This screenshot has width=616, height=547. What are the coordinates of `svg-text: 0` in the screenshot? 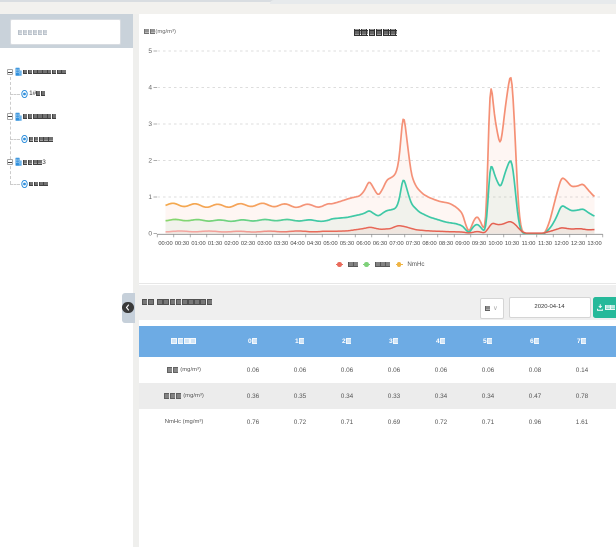 It's located at (150, 234).